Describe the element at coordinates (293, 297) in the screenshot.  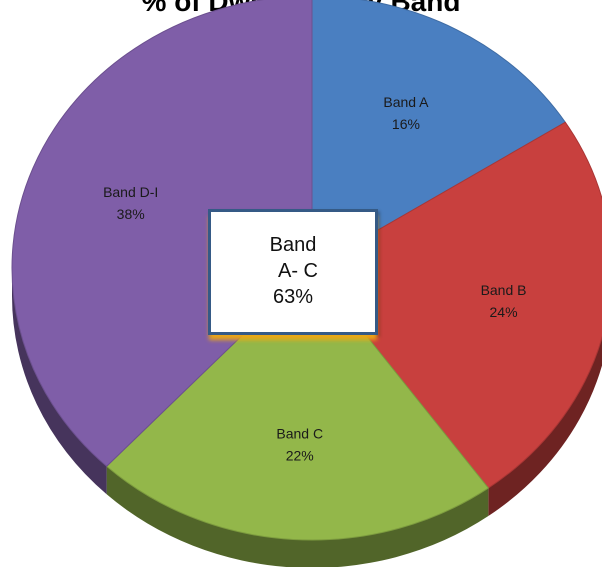
I see `callout-line-3: 63%` at that location.